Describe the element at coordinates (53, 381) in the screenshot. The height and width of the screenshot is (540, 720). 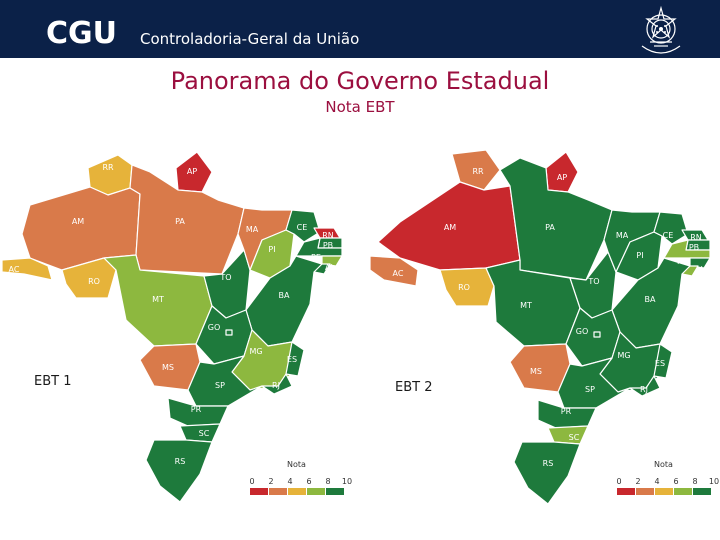
I see `map-label-ebt1: EBT 1` at that location.